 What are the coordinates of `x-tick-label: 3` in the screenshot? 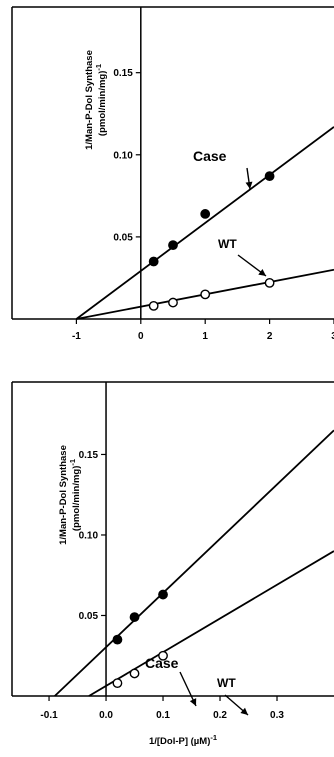 It's located at (332, 336).